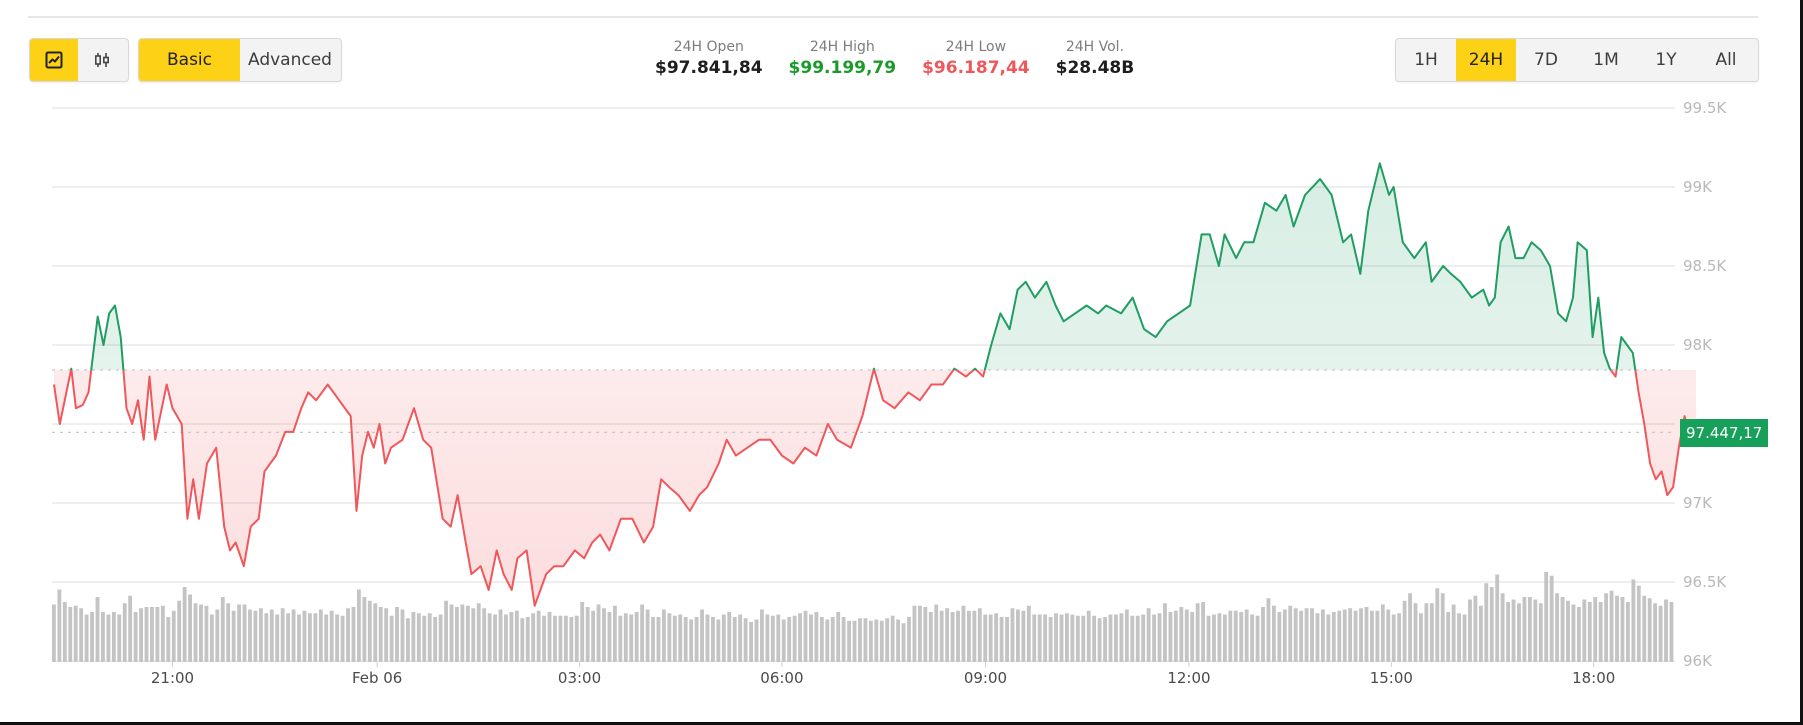 Image resolution: width=1803 pixels, height=725 pixels. I want to click on advanced-mode-button: Advanced, so click(290, 60).